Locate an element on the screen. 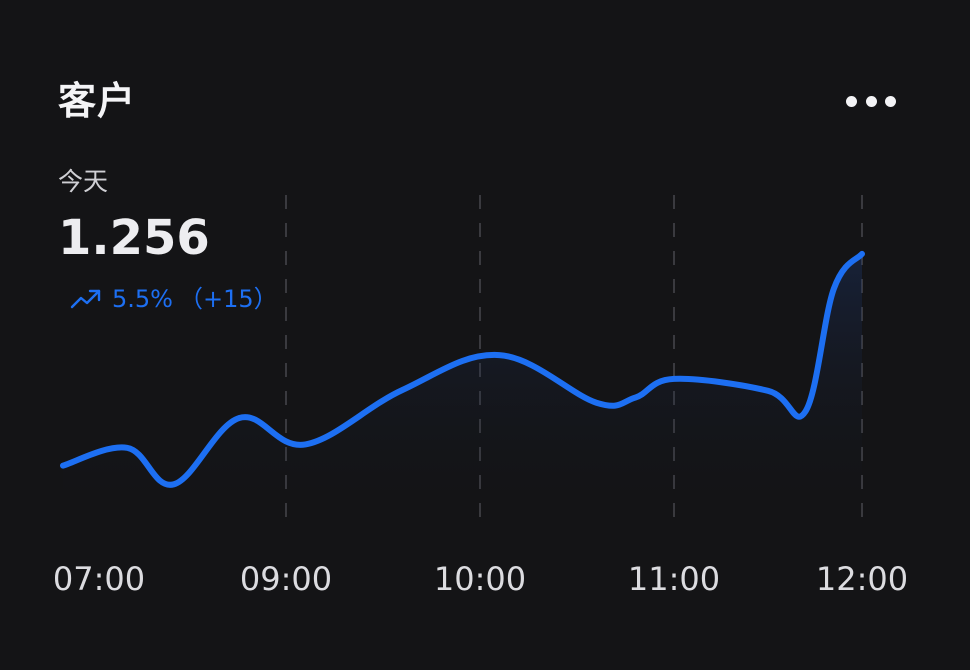  card-title: 客户 is located at coordinates (97, 101).